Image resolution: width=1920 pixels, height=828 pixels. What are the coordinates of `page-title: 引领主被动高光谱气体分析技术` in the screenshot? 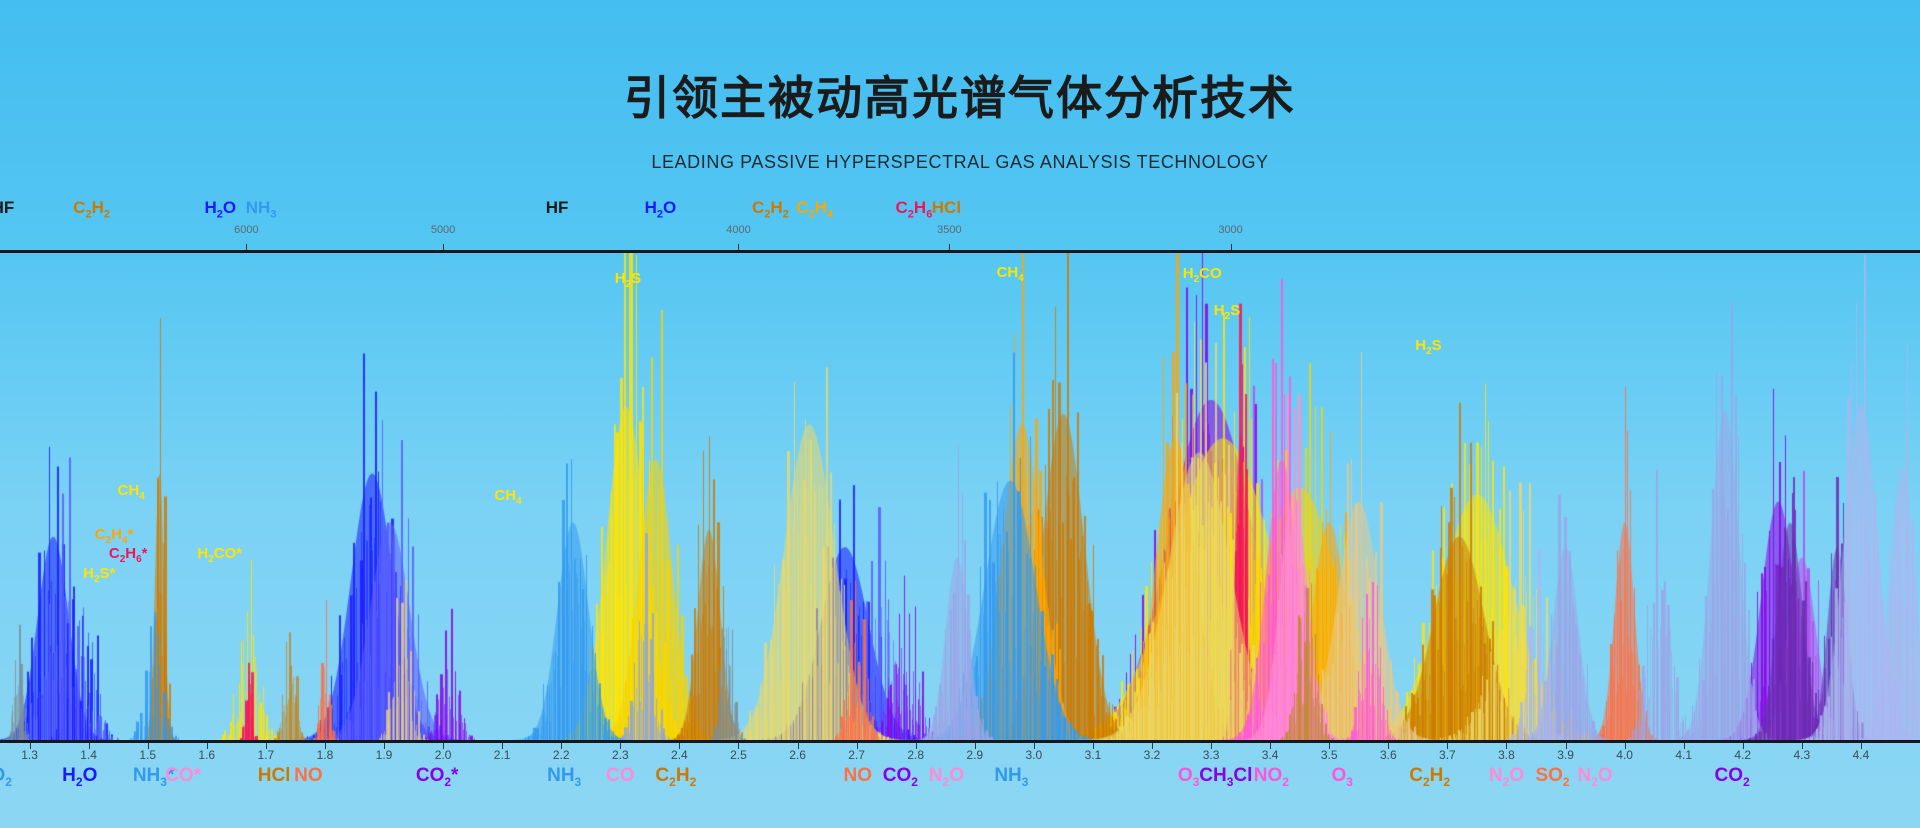 It's located at (960, 98).